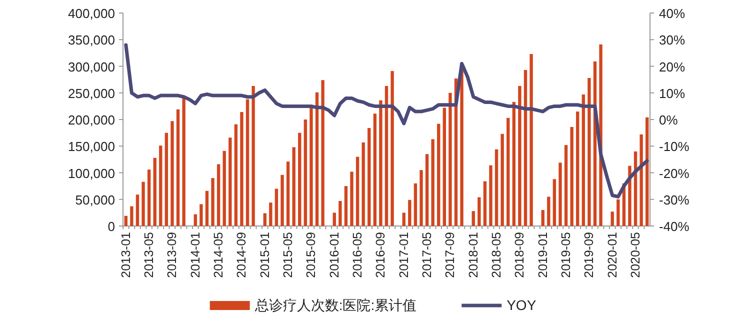 This screenshot has height=322, width=751. Describe the element at coordinates (172, 255) in the screenshot. I see `x-tick-label: 2013-09` at that location.